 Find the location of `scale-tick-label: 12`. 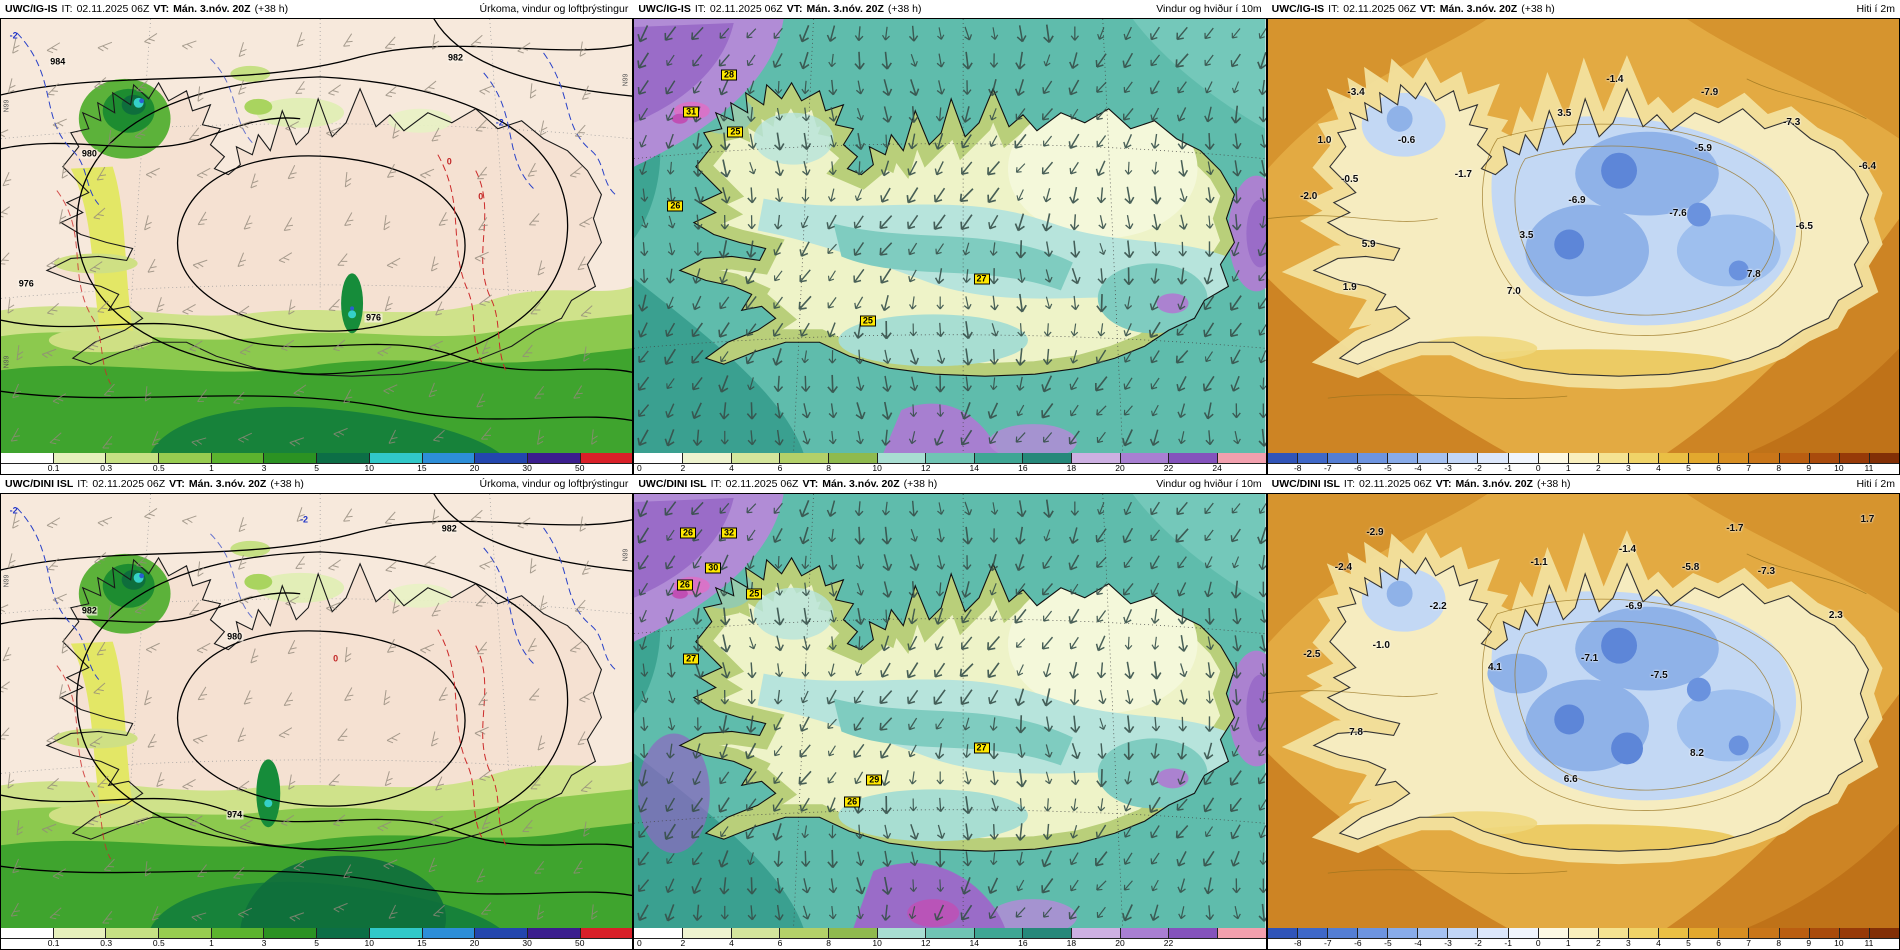

scale-tick-label: 12 is located at coordinates (925, 468).